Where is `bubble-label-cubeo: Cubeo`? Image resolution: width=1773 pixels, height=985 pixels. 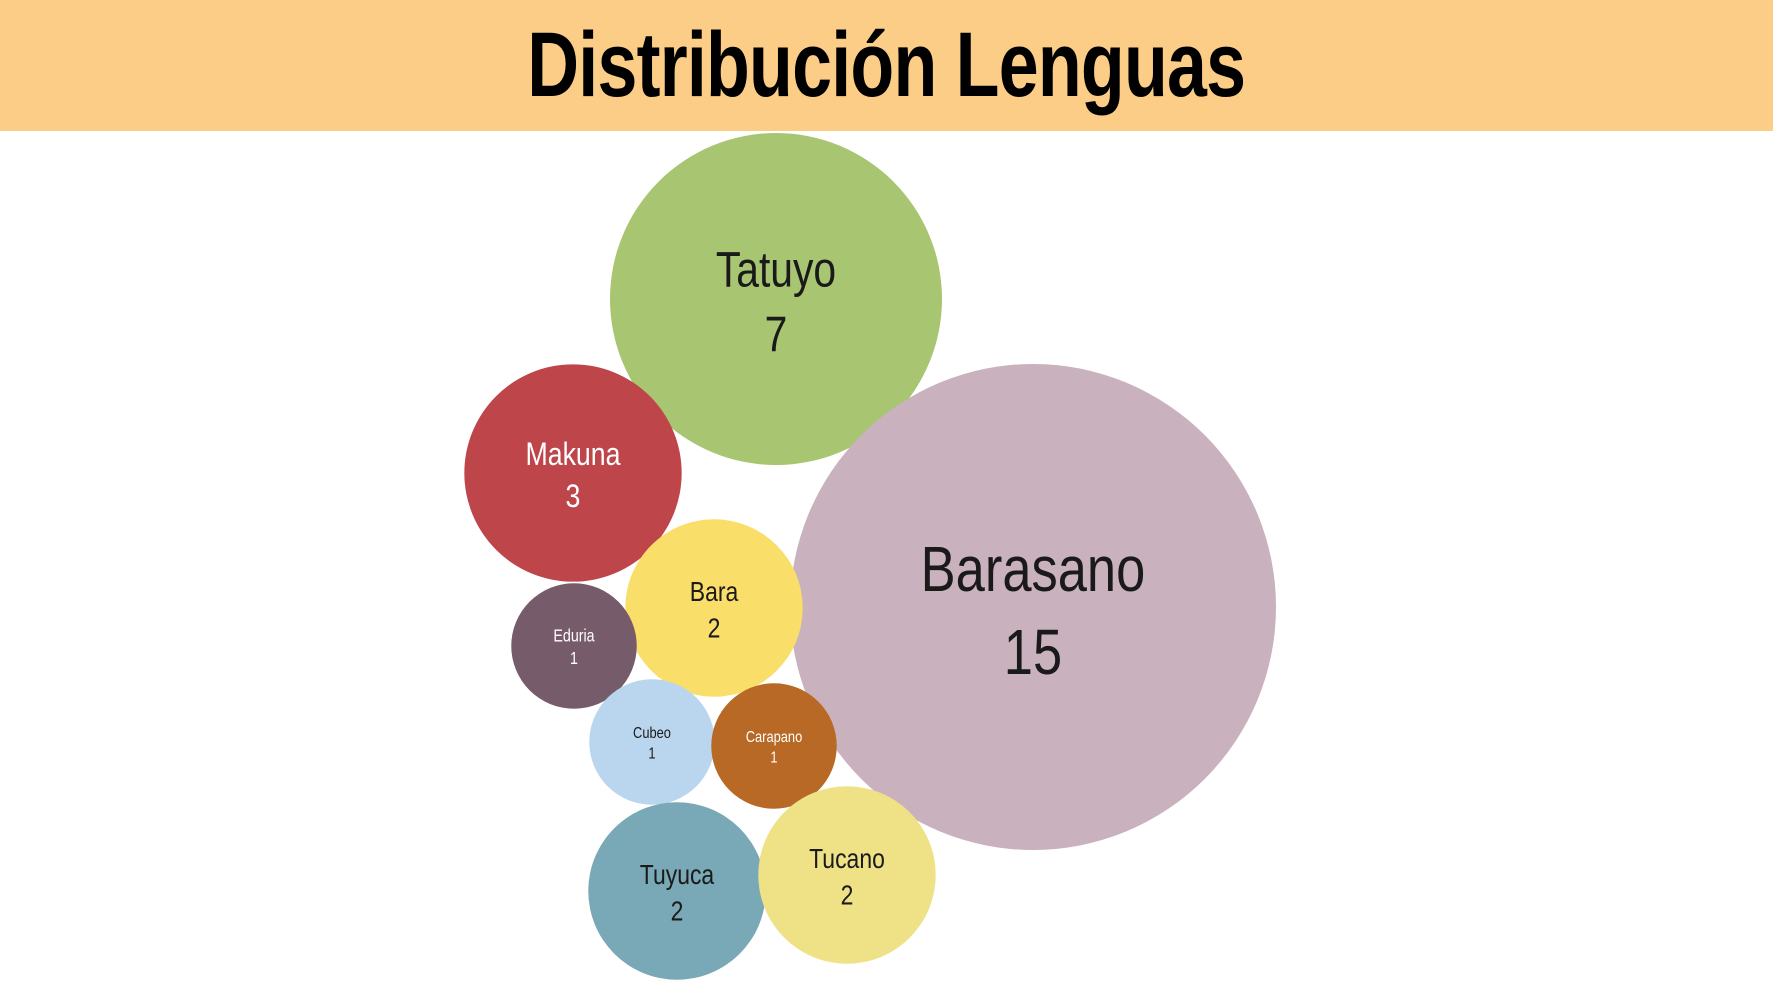
bubble-label-cubeo: Cubeo is located at coordinates (652, 733).